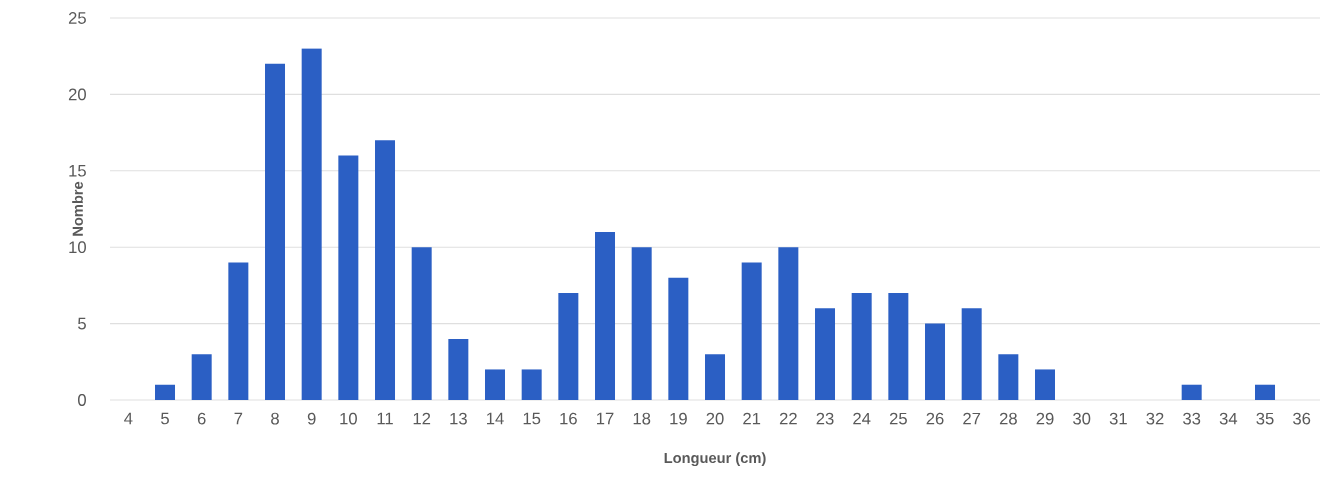 The image size is (1326, 501). What do you see at coordinates (1045, 418) in the screenshot?
I see `x-tick-label: 29` at bounding box center [1045, 418].